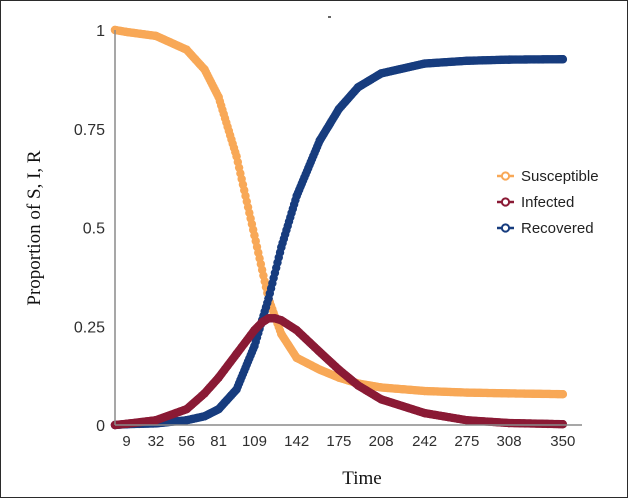 The width and height of the screenshot is (628, 498). I want to click on x-tick-label: 32, so click(156, 441).